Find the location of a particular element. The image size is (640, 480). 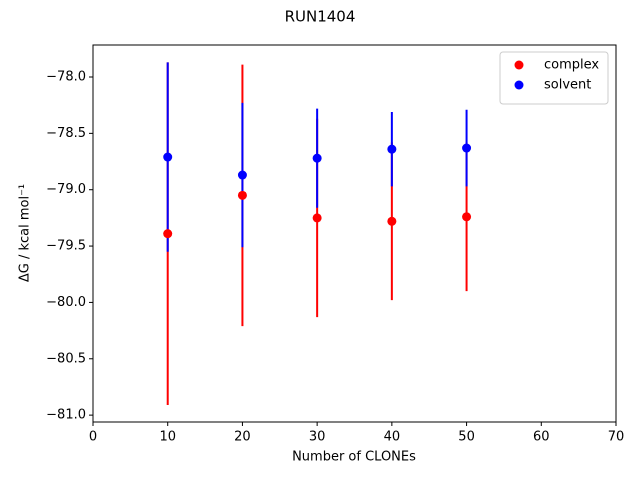

x-axis-label: Number of CLONEs is located at coordinates (354, 457).